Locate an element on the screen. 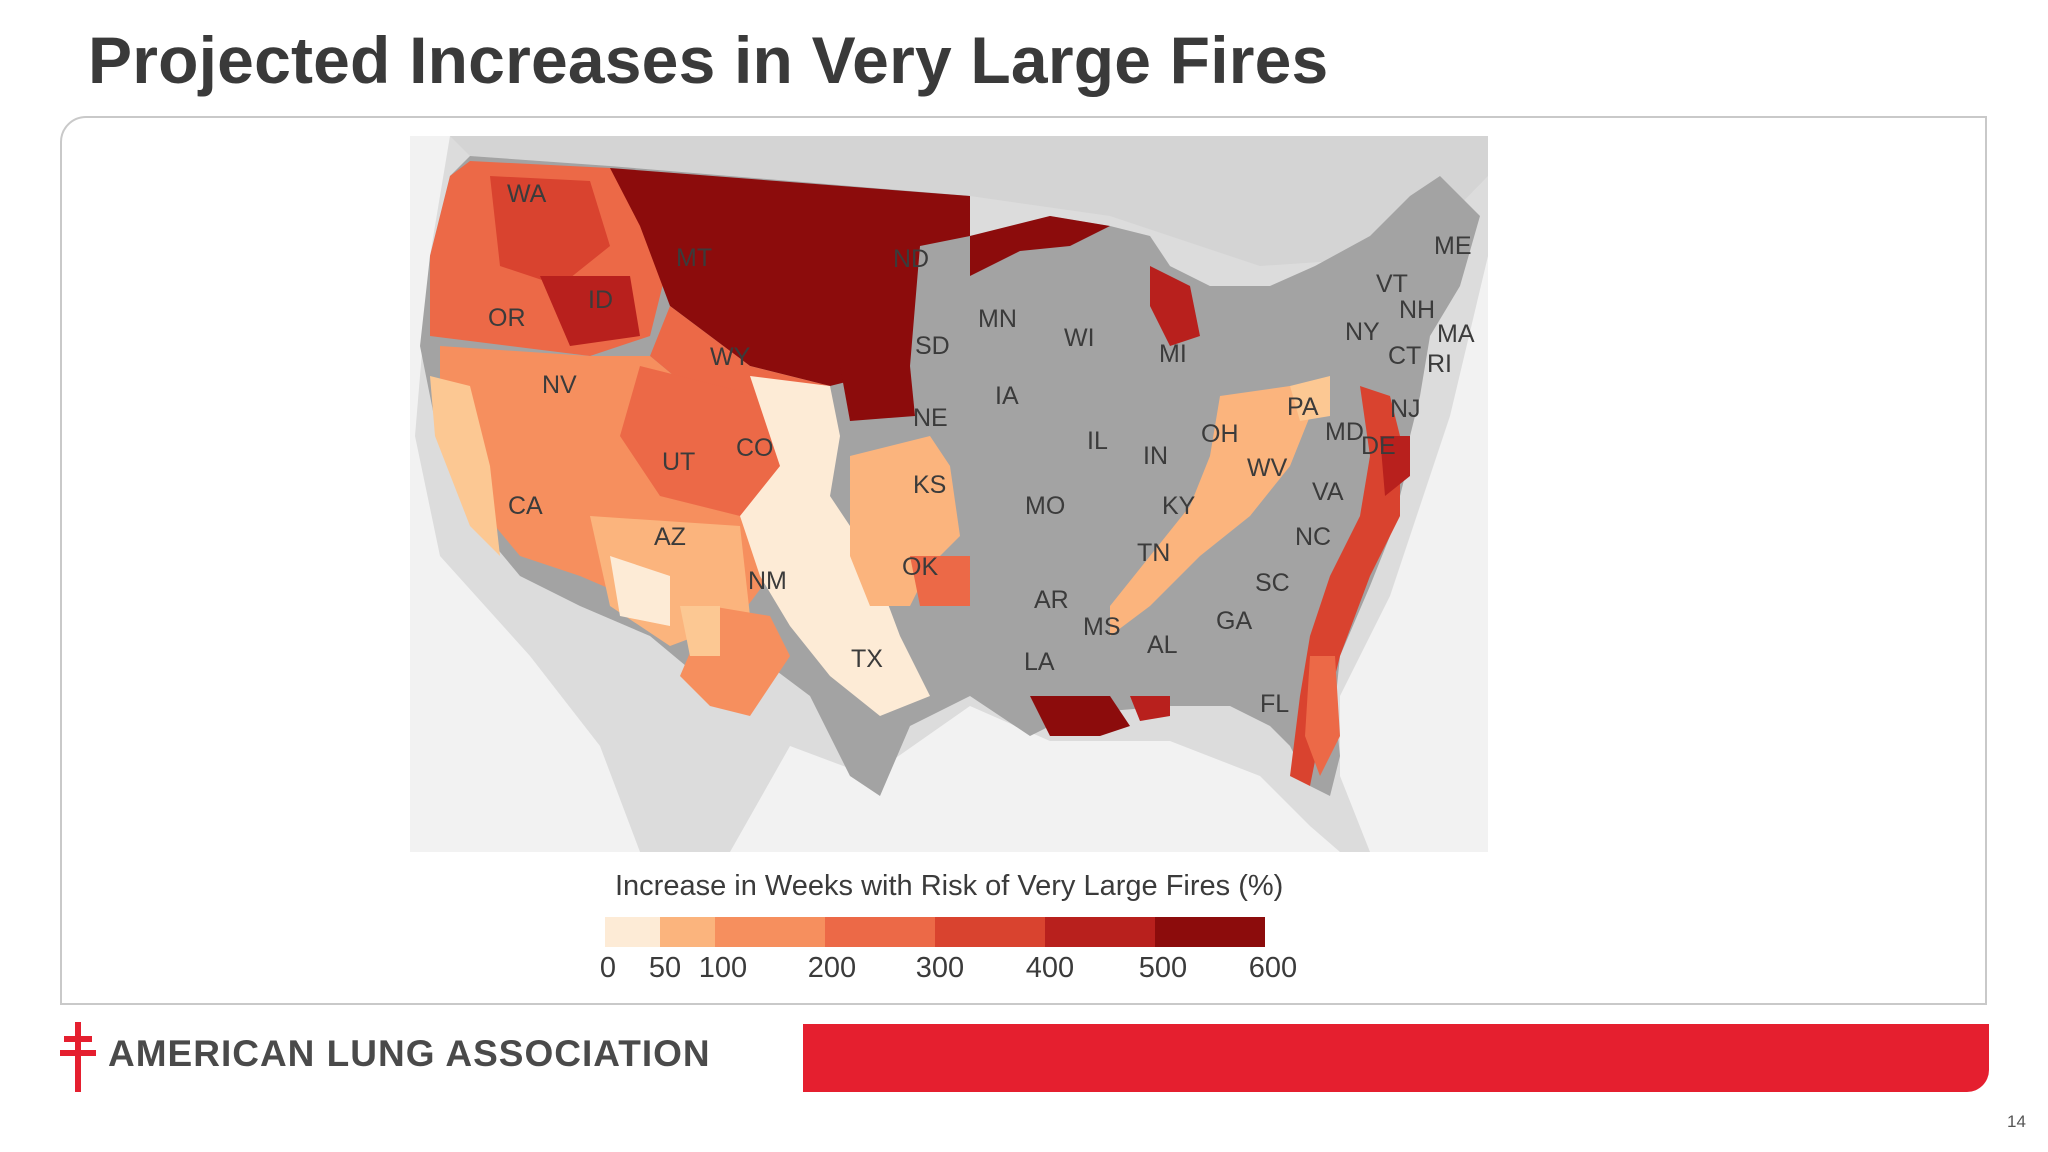 The height and width of the screenshot is (1152, 2048). state-label-mt: MT is located at coordinates (694, 258).